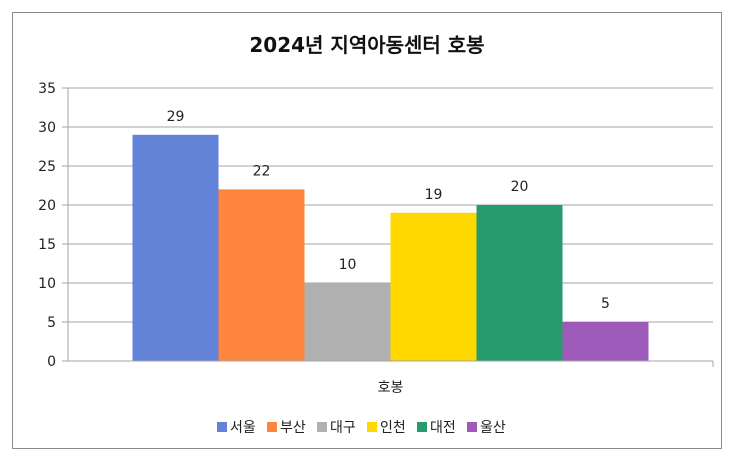  Describe the element at coordinates (243, 428) in the screenshot. I see `legend-label: 서울` at that location.